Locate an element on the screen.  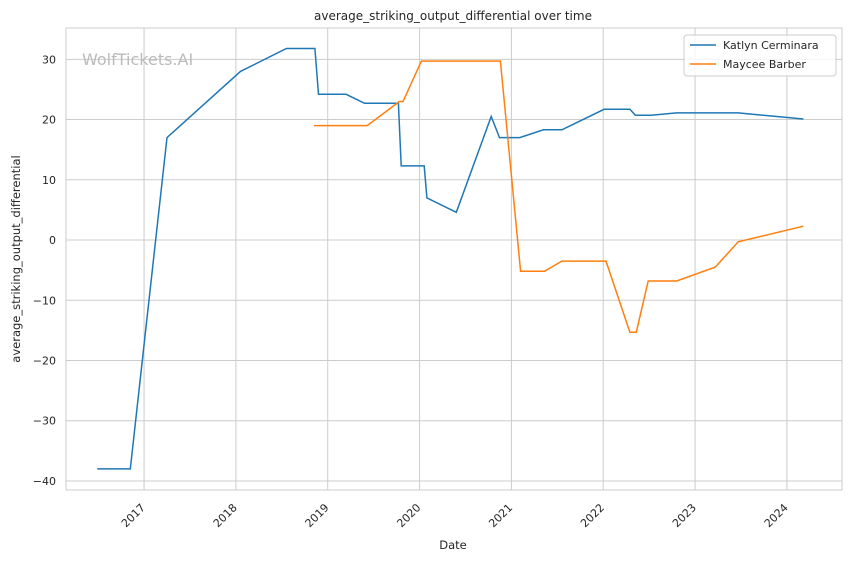
x-tick-label: 2021 is located at coordinates (500, 515).